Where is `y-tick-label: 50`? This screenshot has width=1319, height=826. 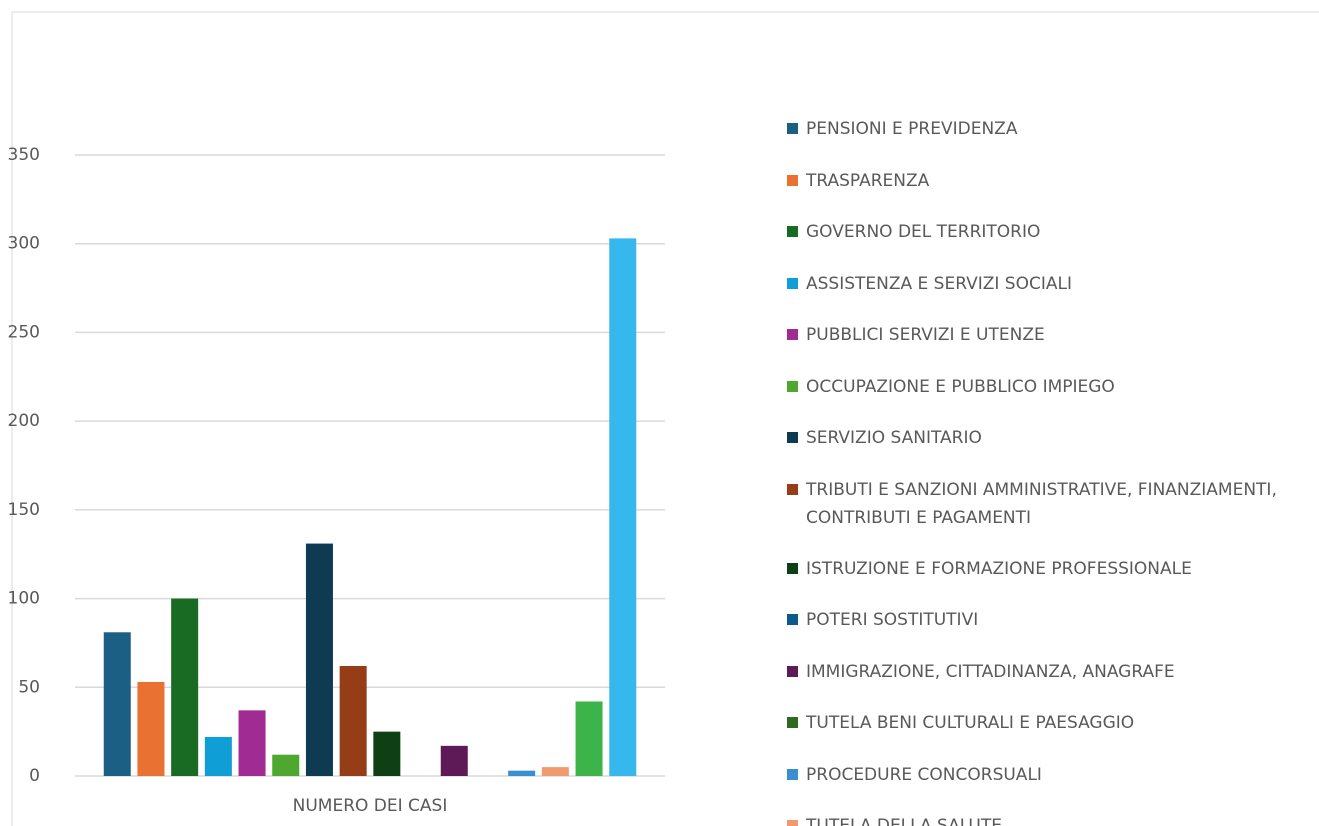
y-tick-label: 50 is located at coordinates (29, 687).